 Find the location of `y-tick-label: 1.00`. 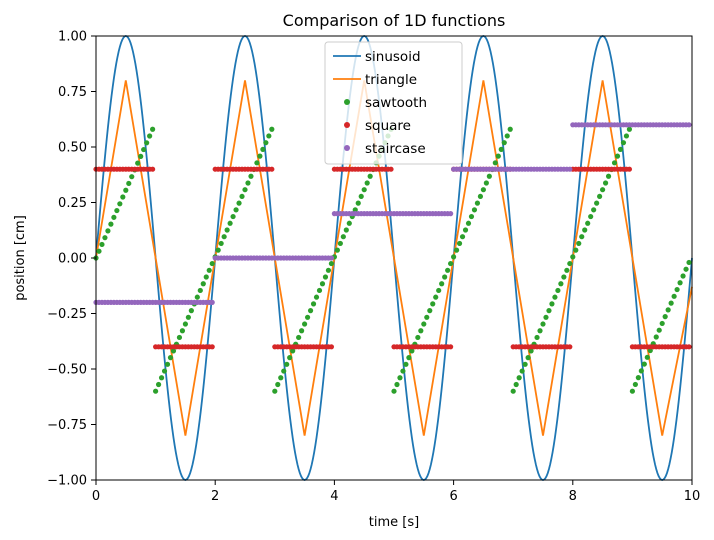

y-tick-label: 1.00 is located at coordinates (72, 37).